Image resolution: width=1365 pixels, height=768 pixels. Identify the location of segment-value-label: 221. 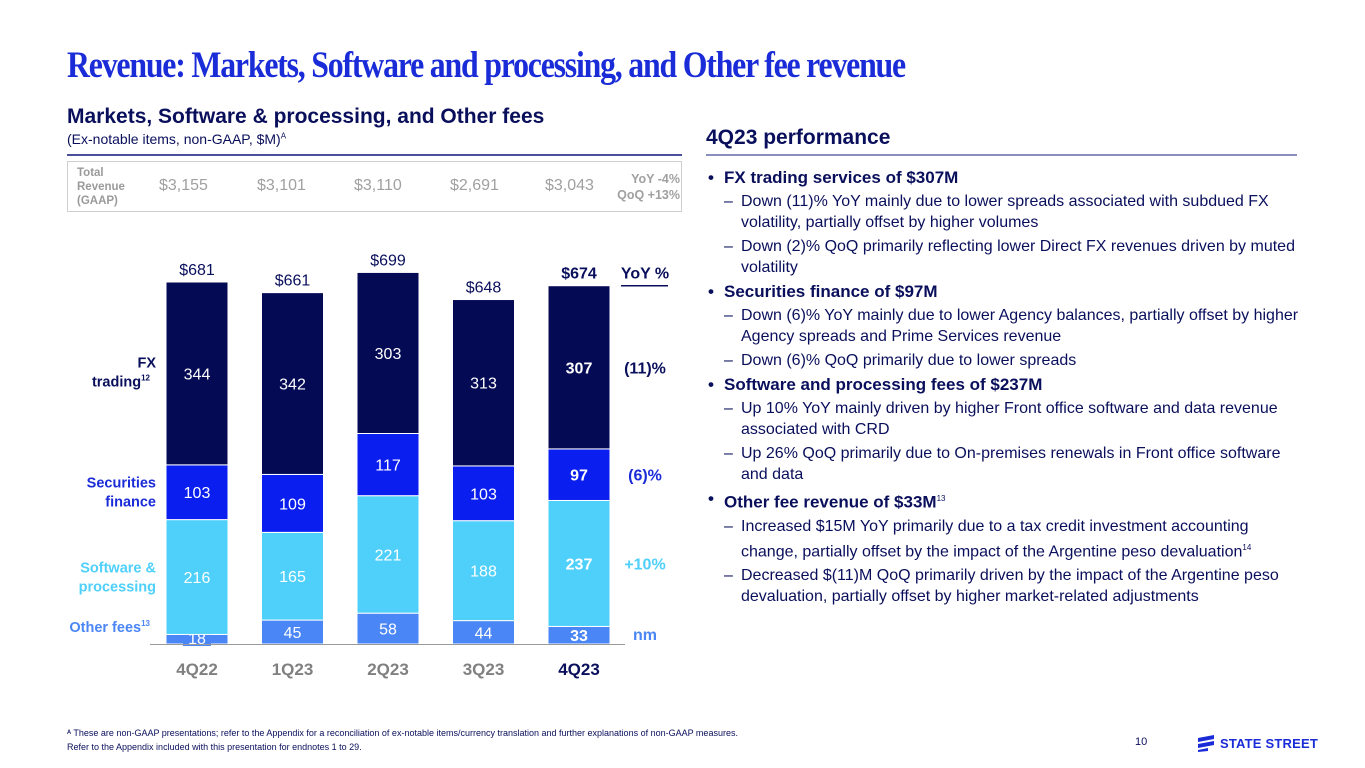
(388, 555).